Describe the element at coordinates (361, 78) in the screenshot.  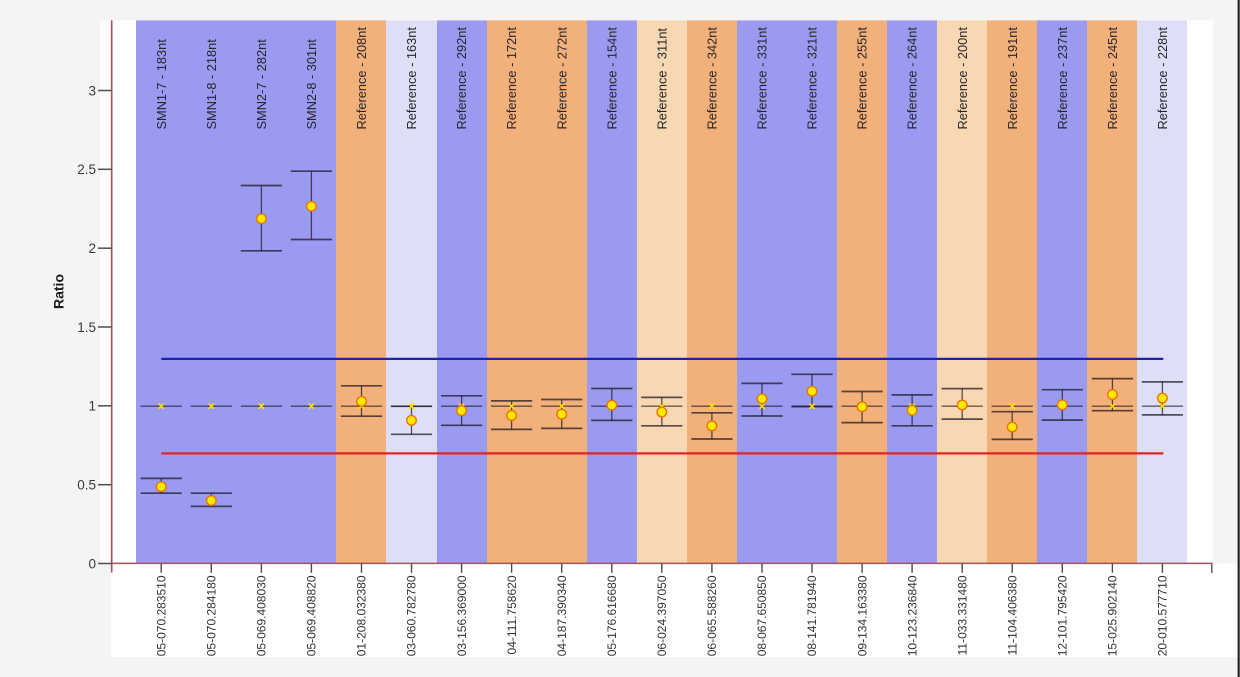
I see `svg-text: Reference - 208nt` at that location.